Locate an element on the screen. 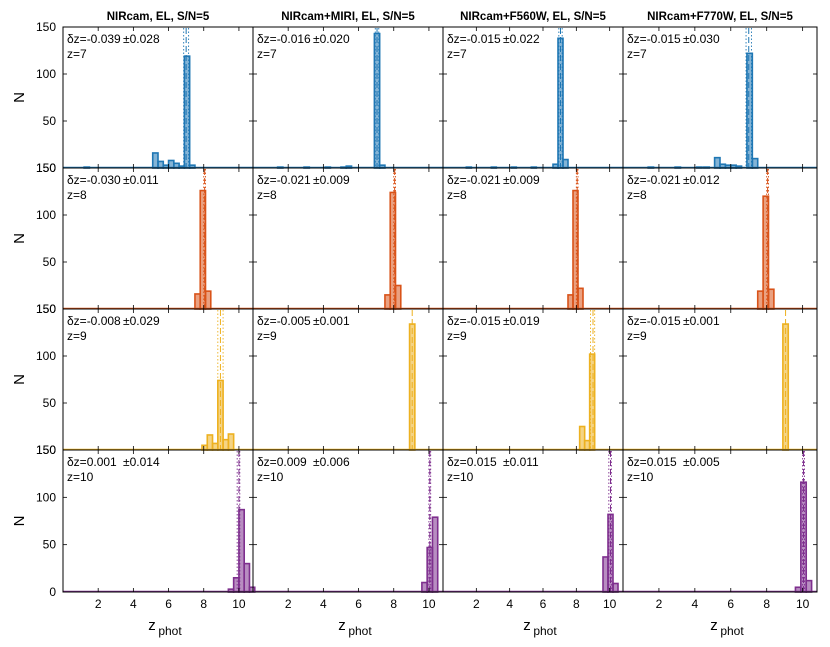  delta-z-label: δz=0.009 is located at coordinates (282, 462).